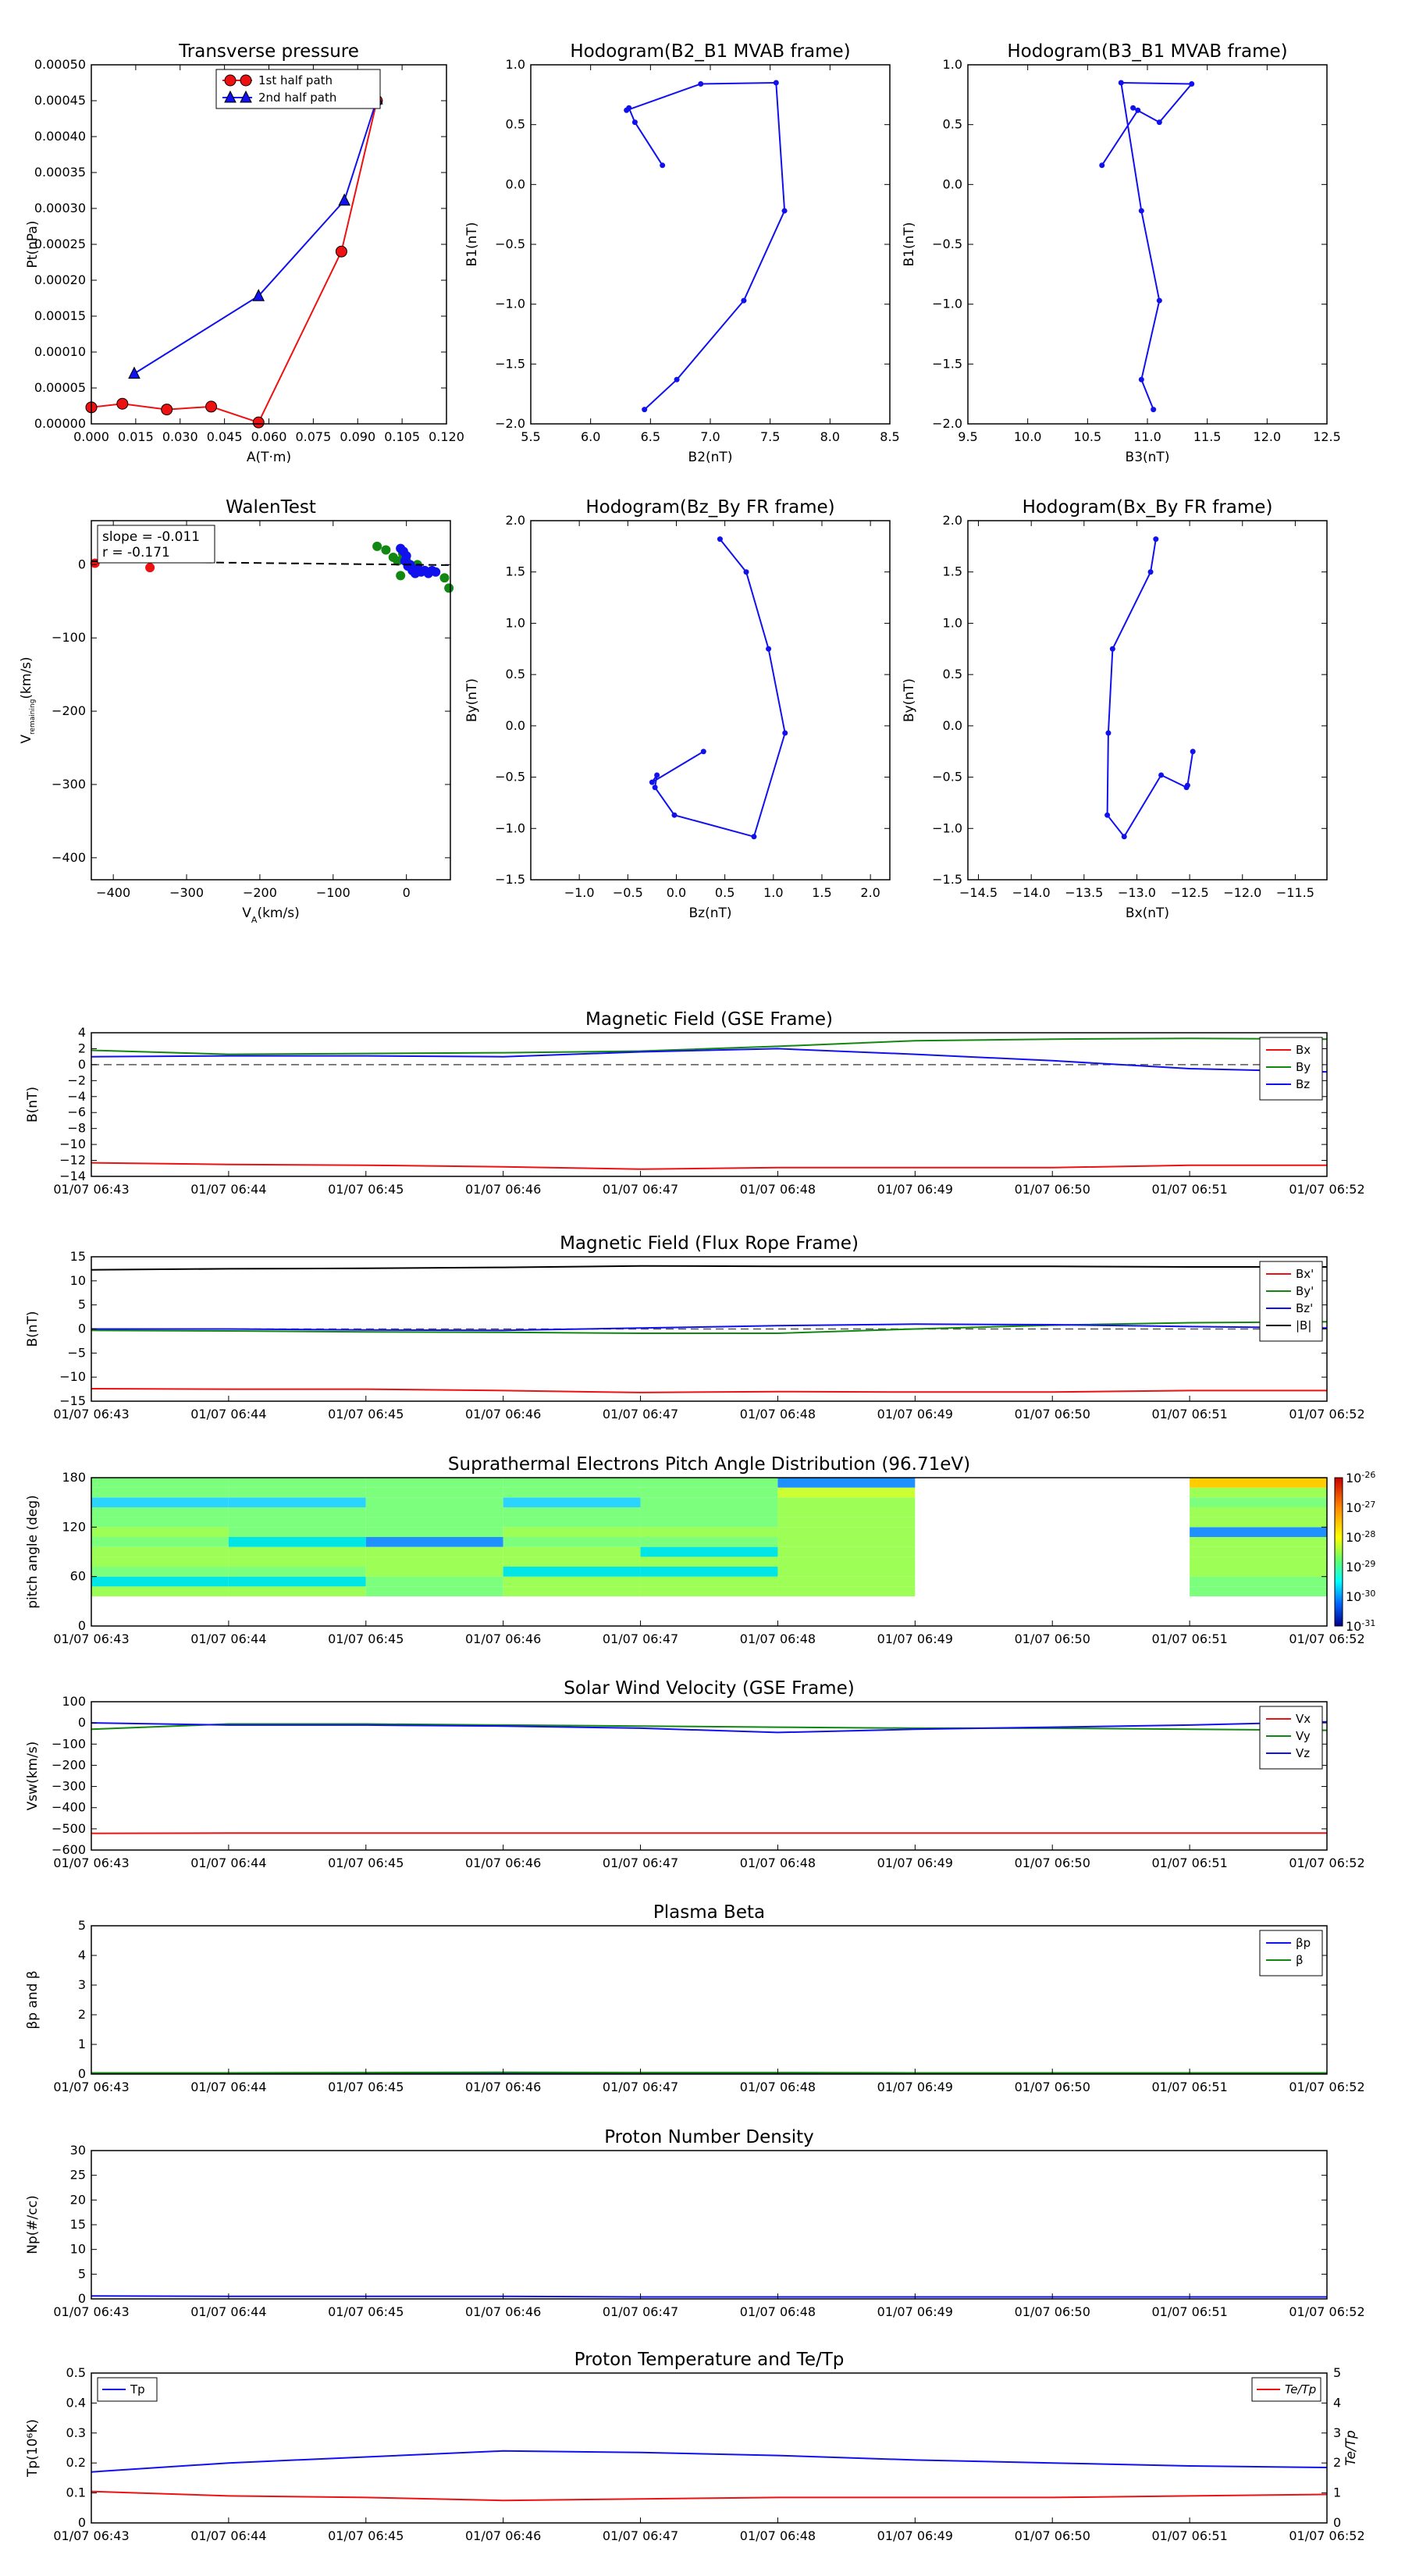  Describe the element at coordinates (1151, 572) in the screenshot. I see `hxy-point` at that location.